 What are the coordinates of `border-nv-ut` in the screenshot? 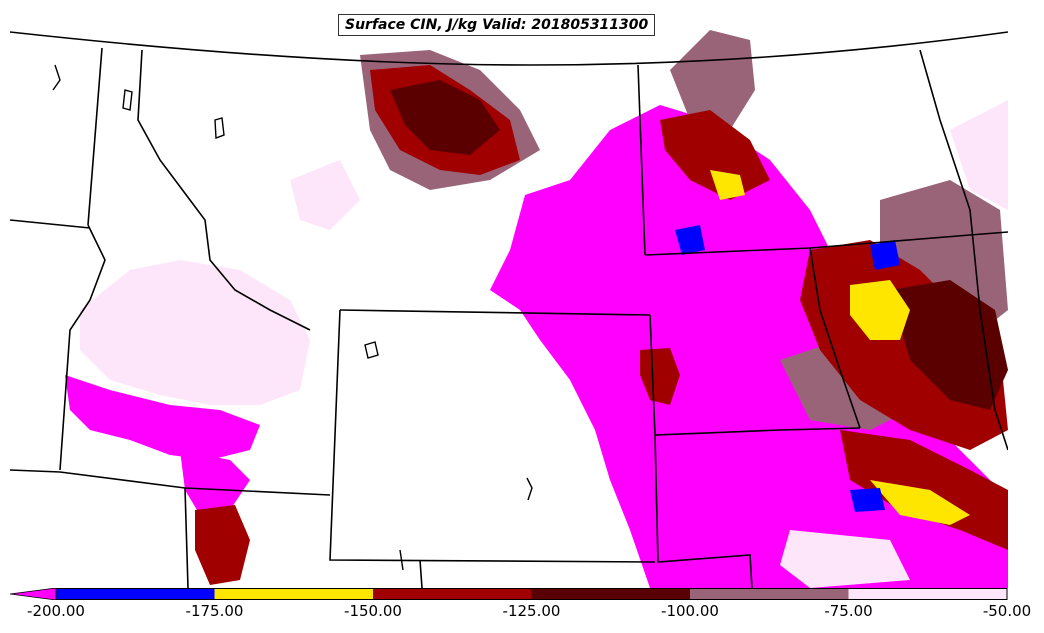 It's located at (186, 537).